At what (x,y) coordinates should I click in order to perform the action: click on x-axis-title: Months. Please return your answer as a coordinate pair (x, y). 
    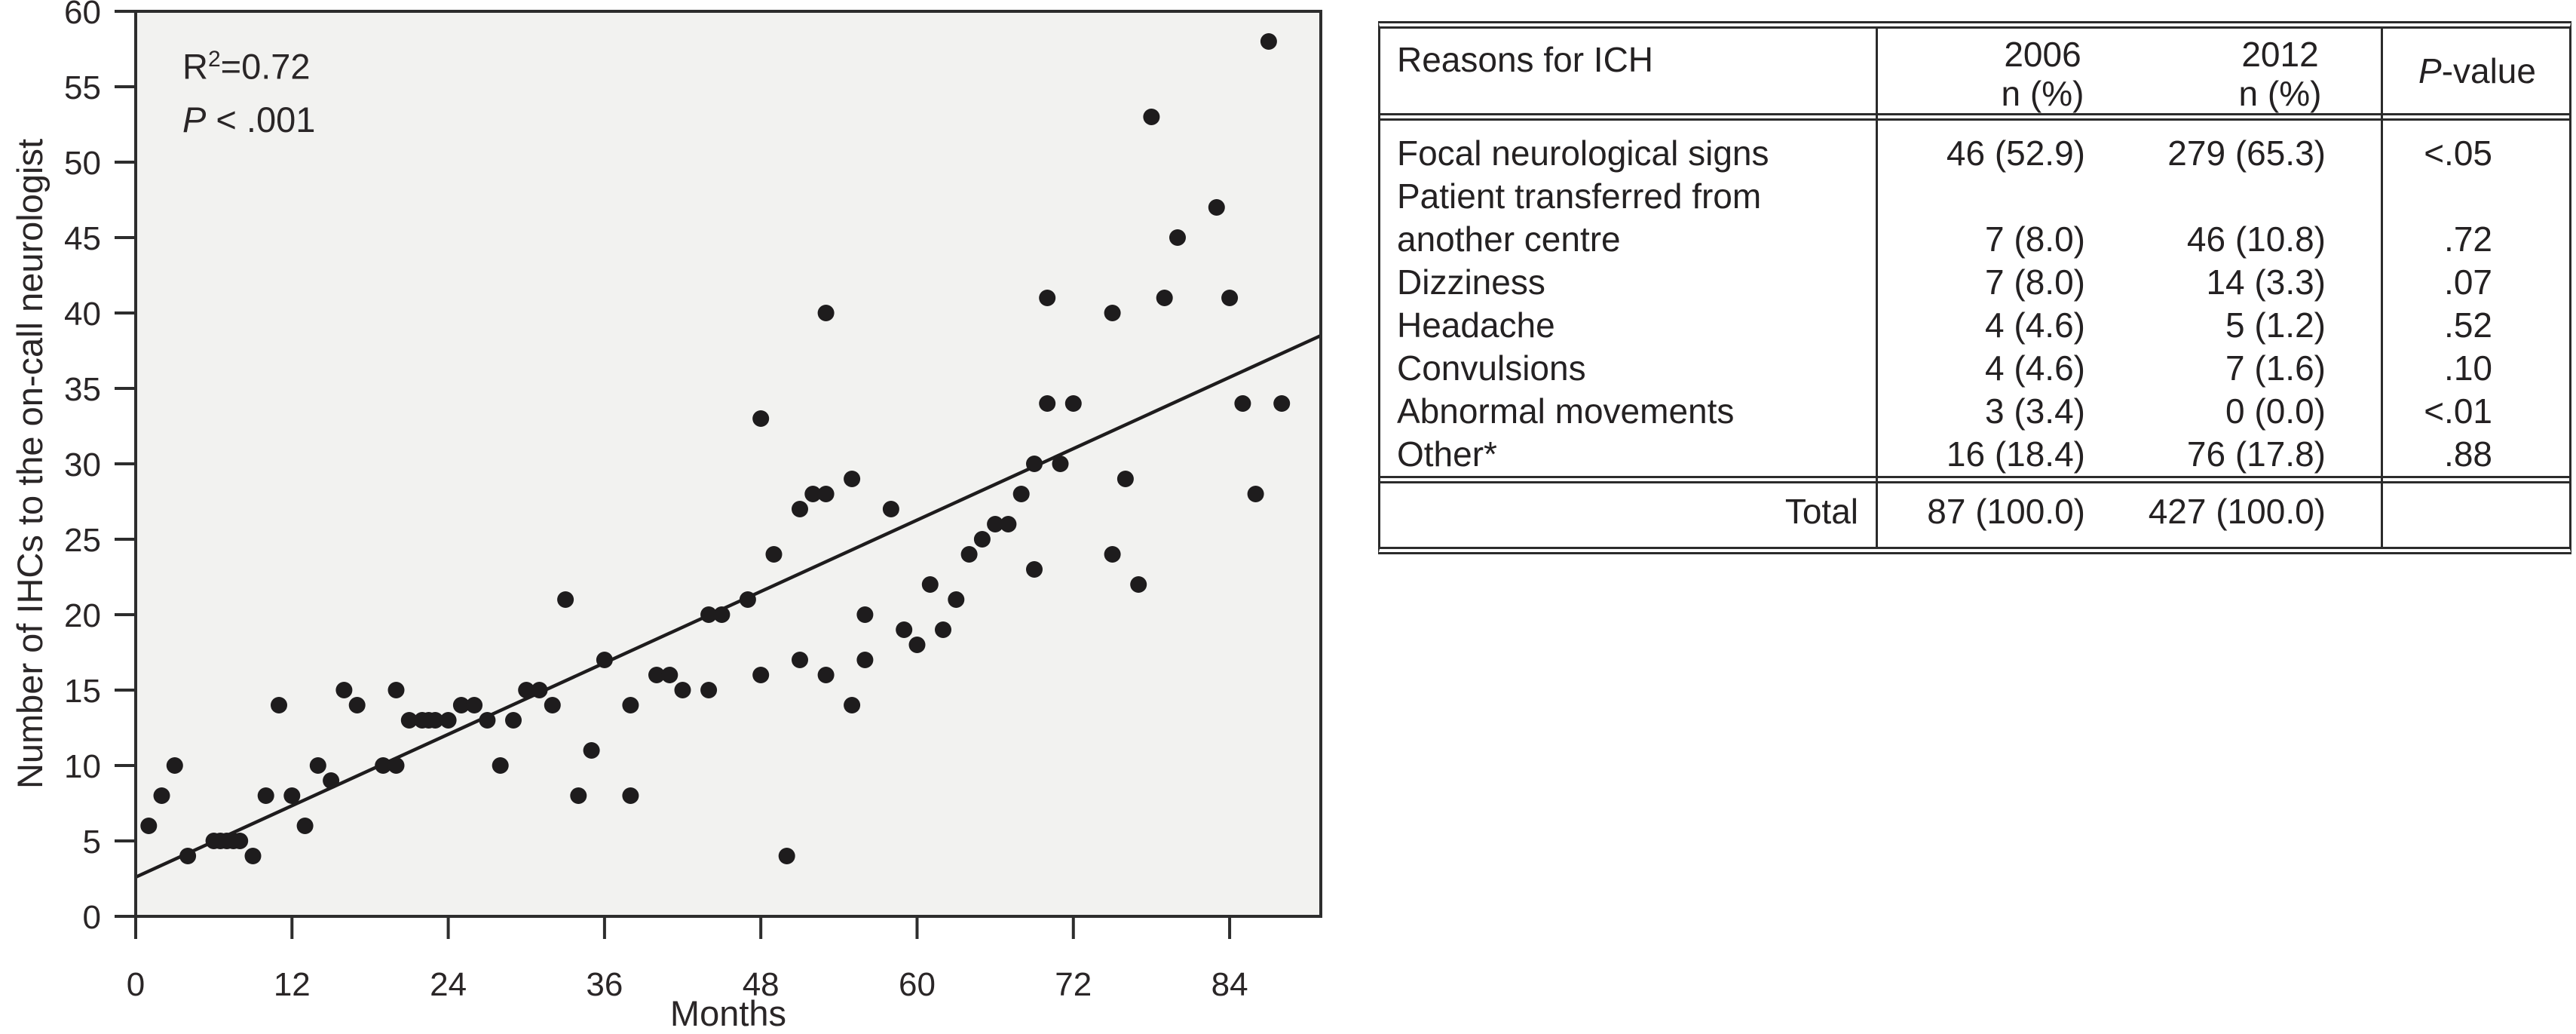
    Looking at the image, I should click on (728, 1013).